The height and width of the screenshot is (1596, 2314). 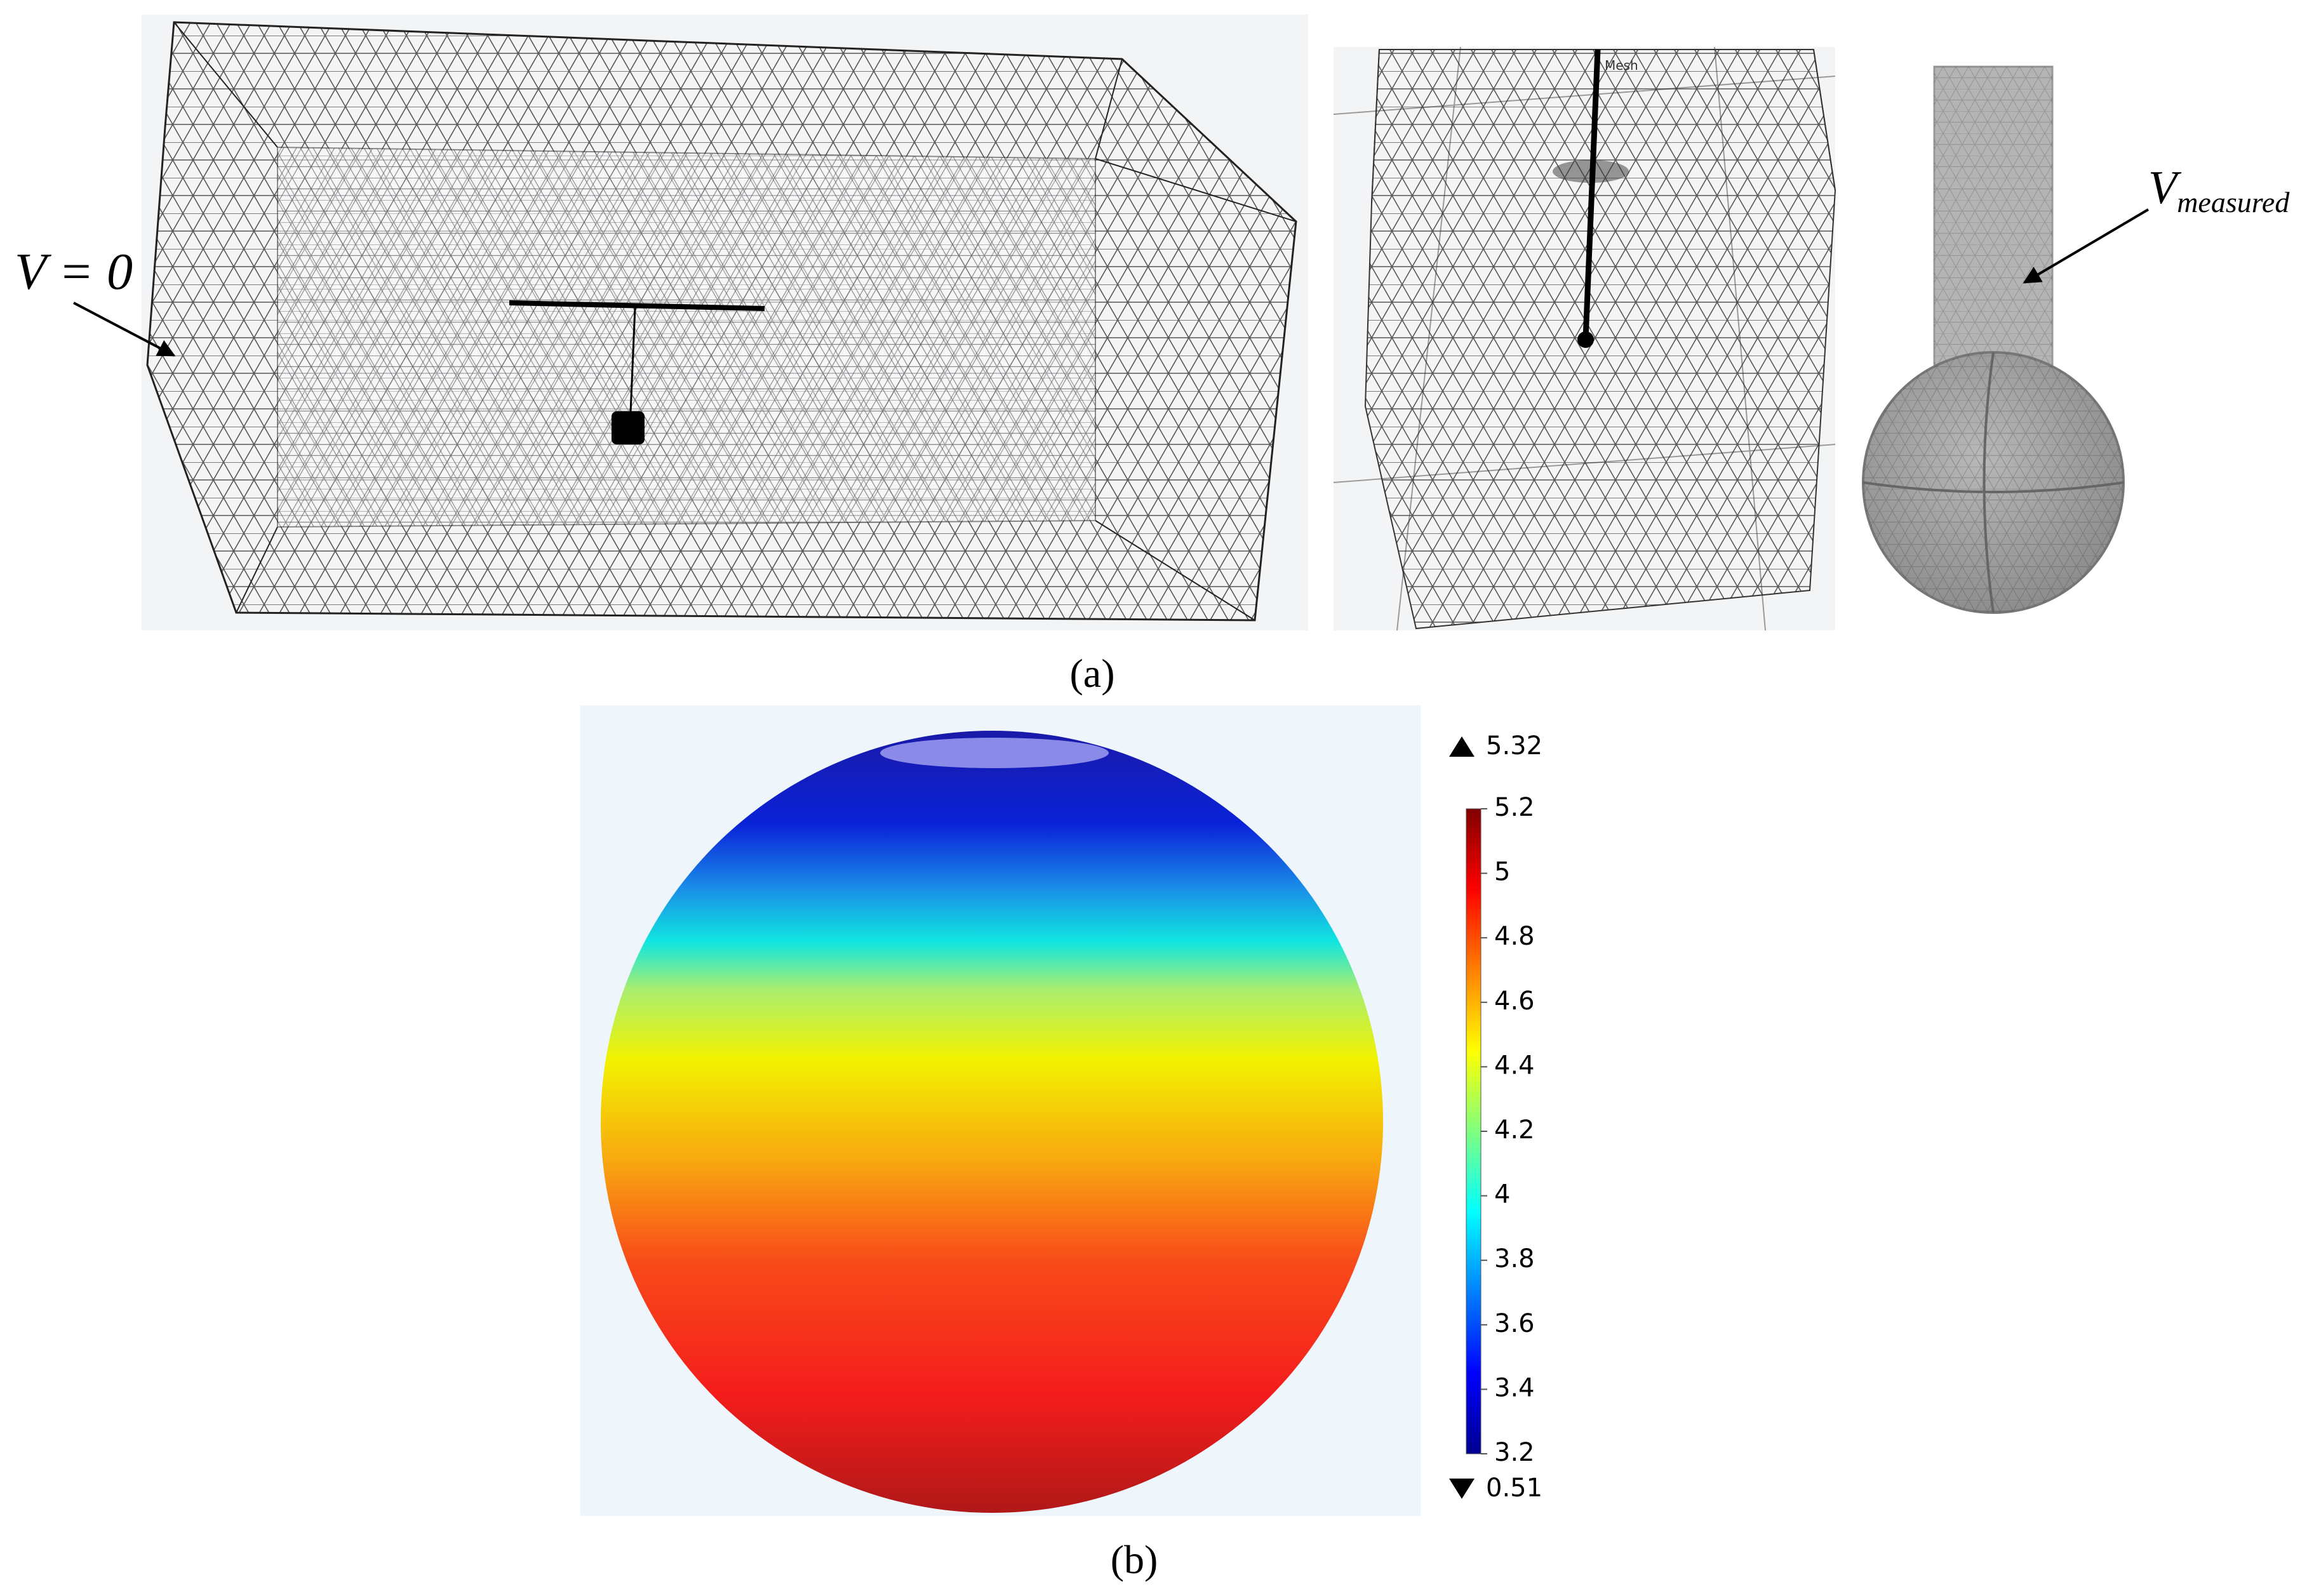 What do you see at coordinates (1514, 746) in the screenshot?
I see `colorbar-max: 5.32` at bounding box center [1514, 746].